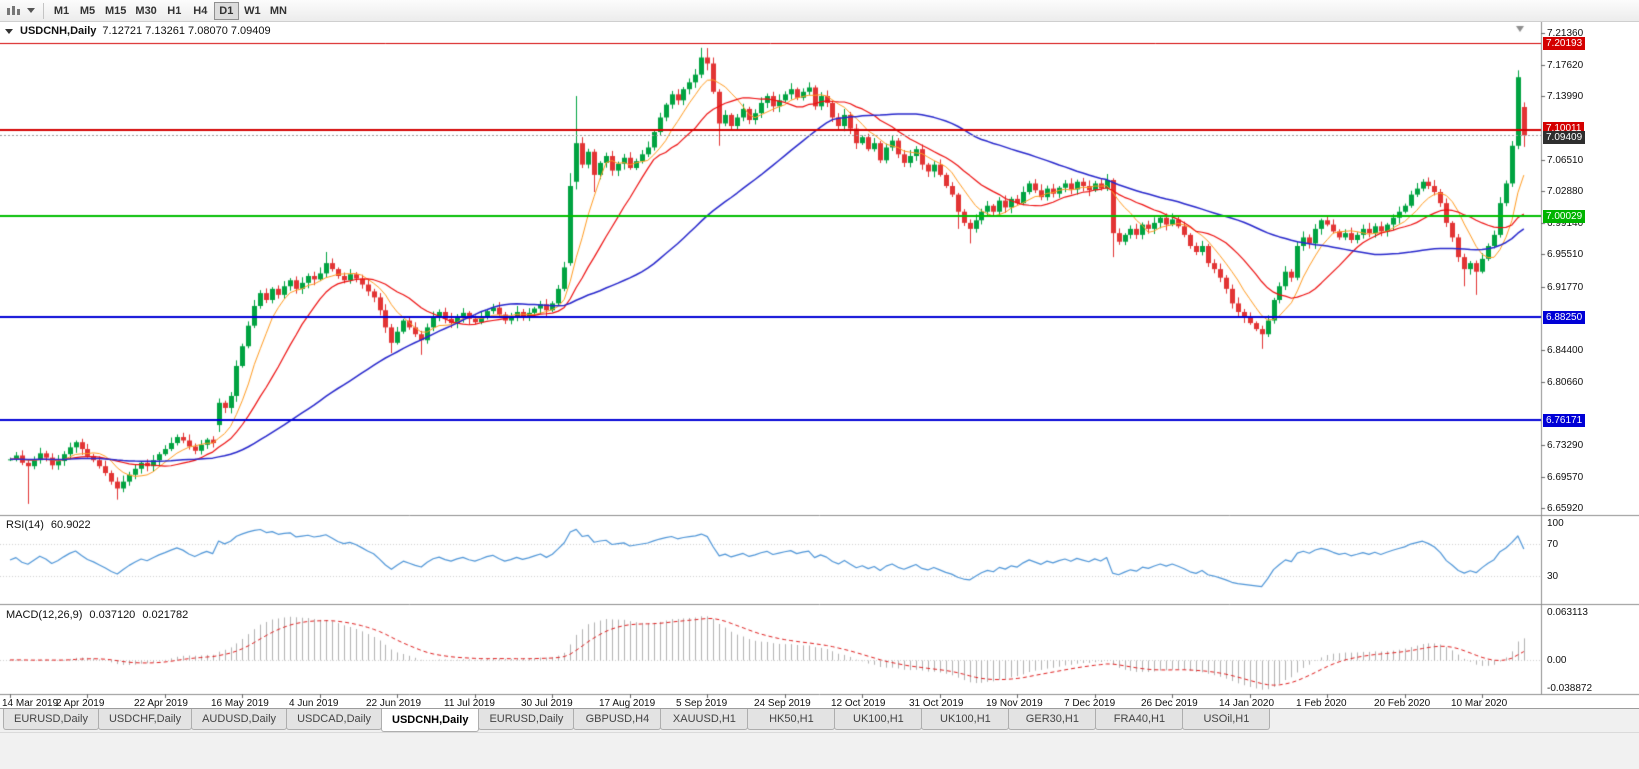  Describe the element at coordinates (145, 719) in the screenshot. I see `chart-tab-usdchf-daily: USDCHF,Daily` at that location.